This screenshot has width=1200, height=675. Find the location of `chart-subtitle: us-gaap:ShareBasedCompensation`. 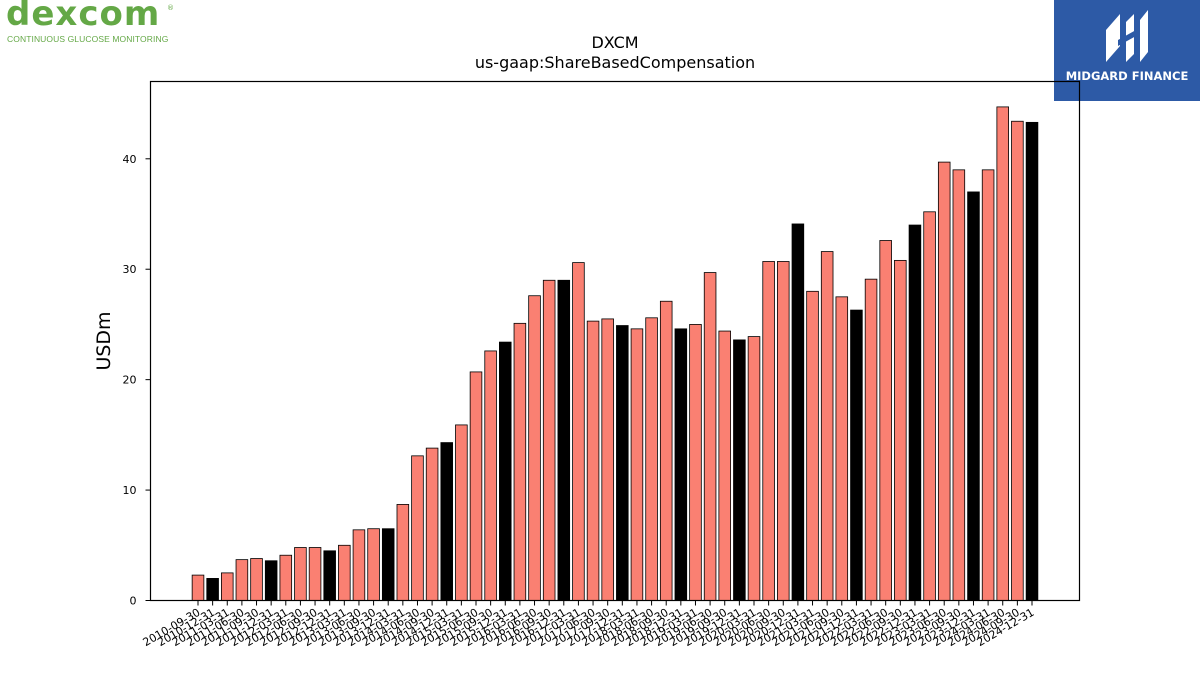

chart-subtitle: us-gaap:ShareBasedCompensation is located at coordinates (615, 62).